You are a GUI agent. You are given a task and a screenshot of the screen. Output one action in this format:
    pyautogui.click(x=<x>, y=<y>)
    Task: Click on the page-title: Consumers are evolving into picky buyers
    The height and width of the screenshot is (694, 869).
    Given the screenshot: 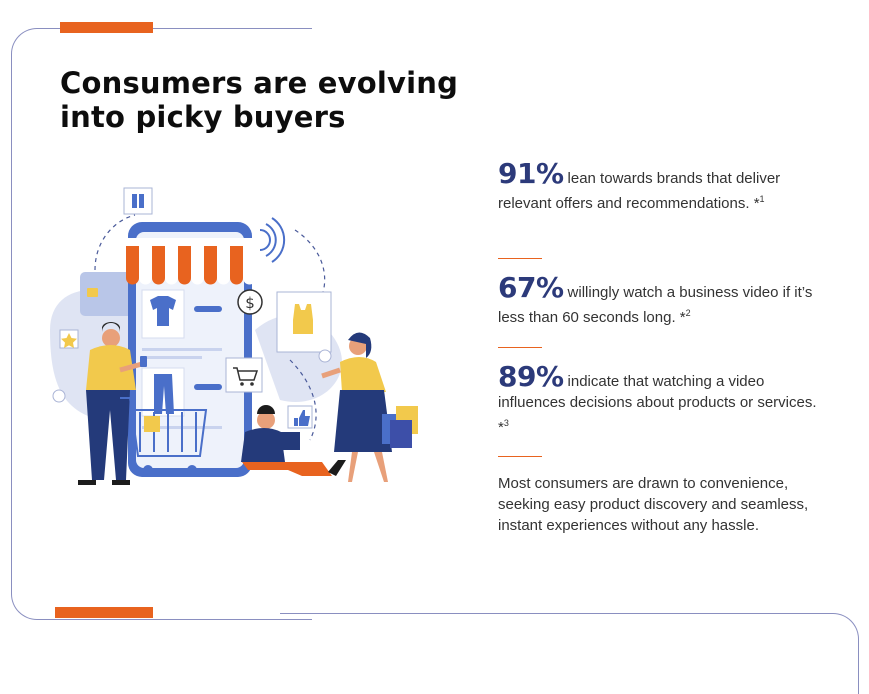 What is the action you would take?
    pyautogui.click(x=259, y=100)
    